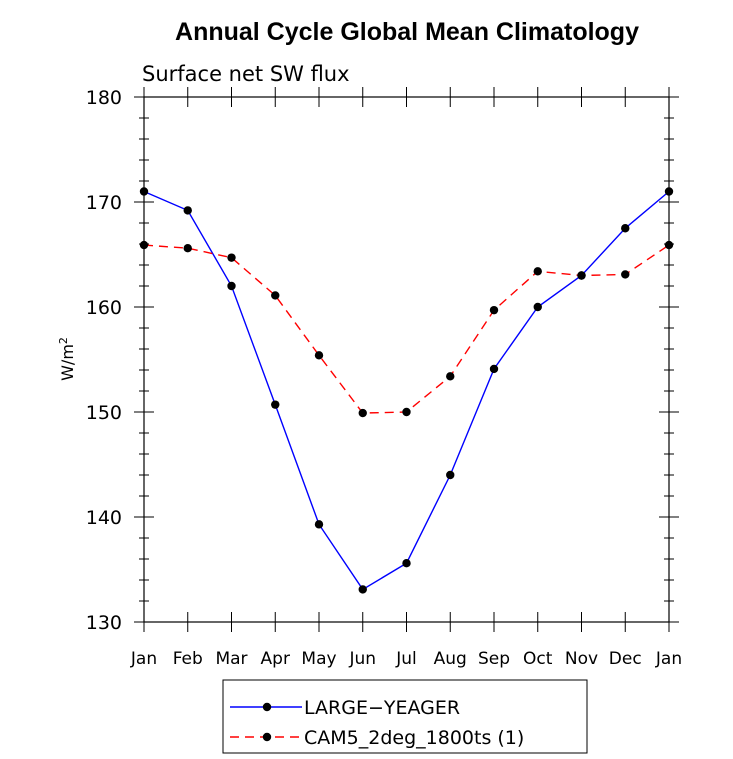  What do you see at coordinates (538, 659) in the screenshot?
I see `x-tick-label: Oct` at bounding box center [538, 659].